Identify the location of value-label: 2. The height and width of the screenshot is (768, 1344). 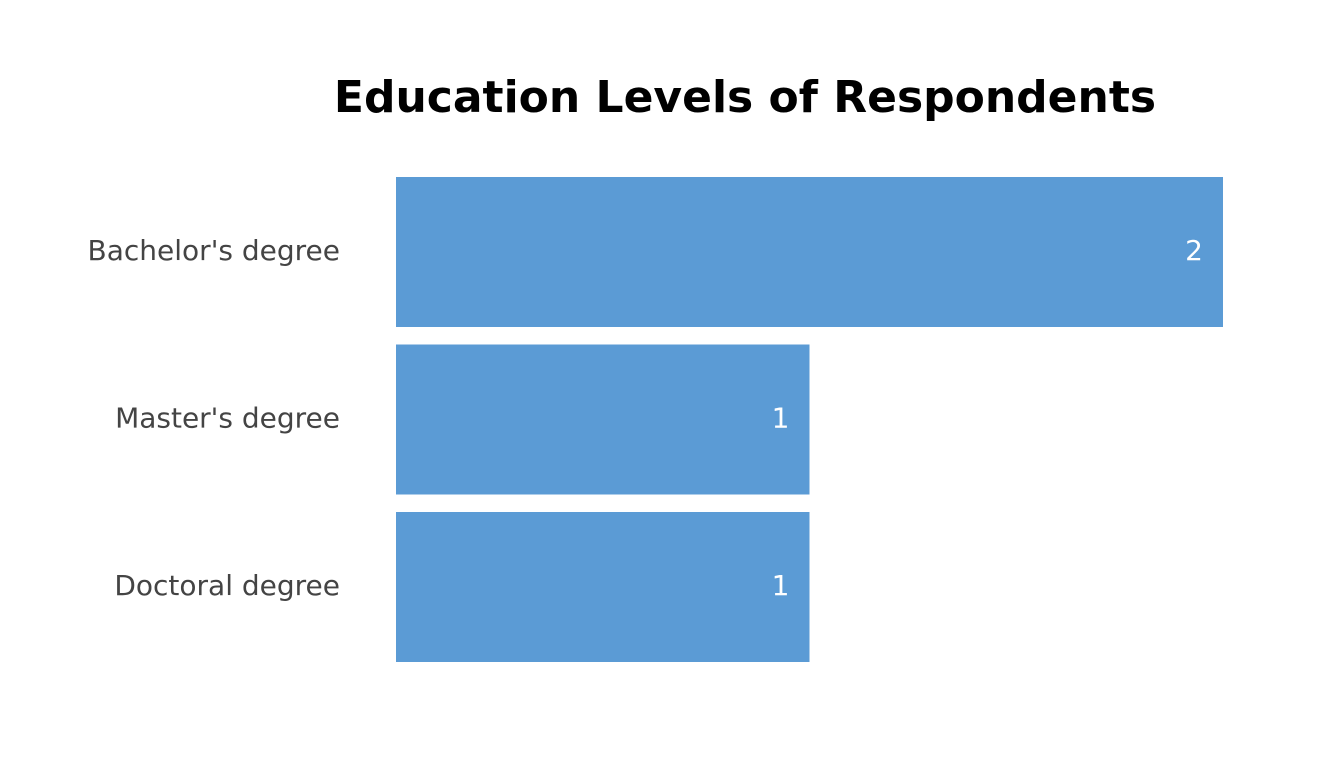
(1194, 250).